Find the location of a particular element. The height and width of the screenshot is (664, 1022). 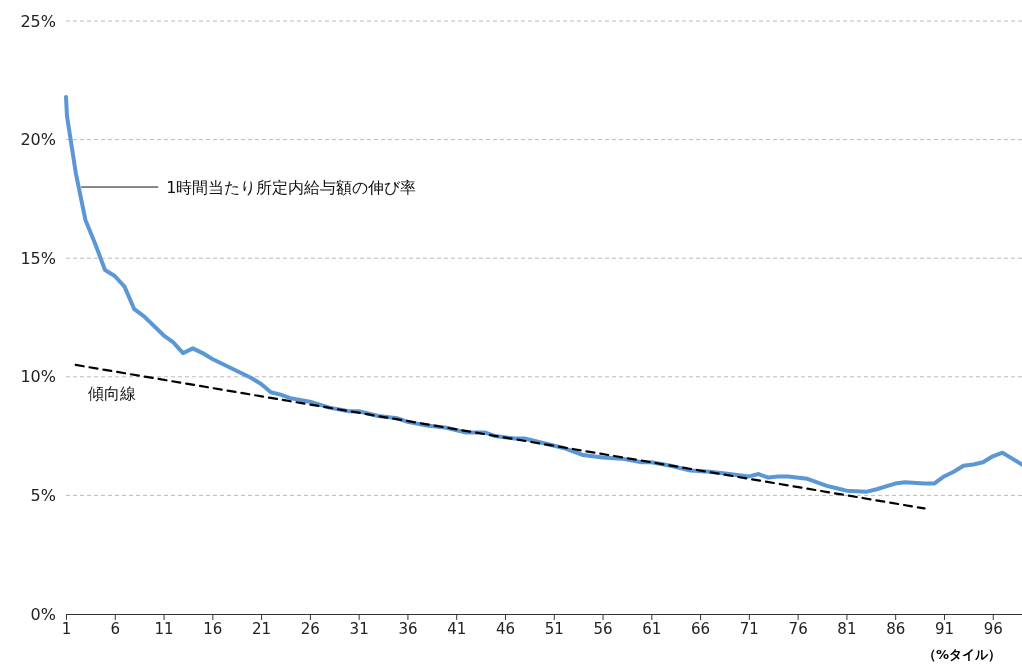

x-tick-label: 71 is located at coordinates (749, 628).